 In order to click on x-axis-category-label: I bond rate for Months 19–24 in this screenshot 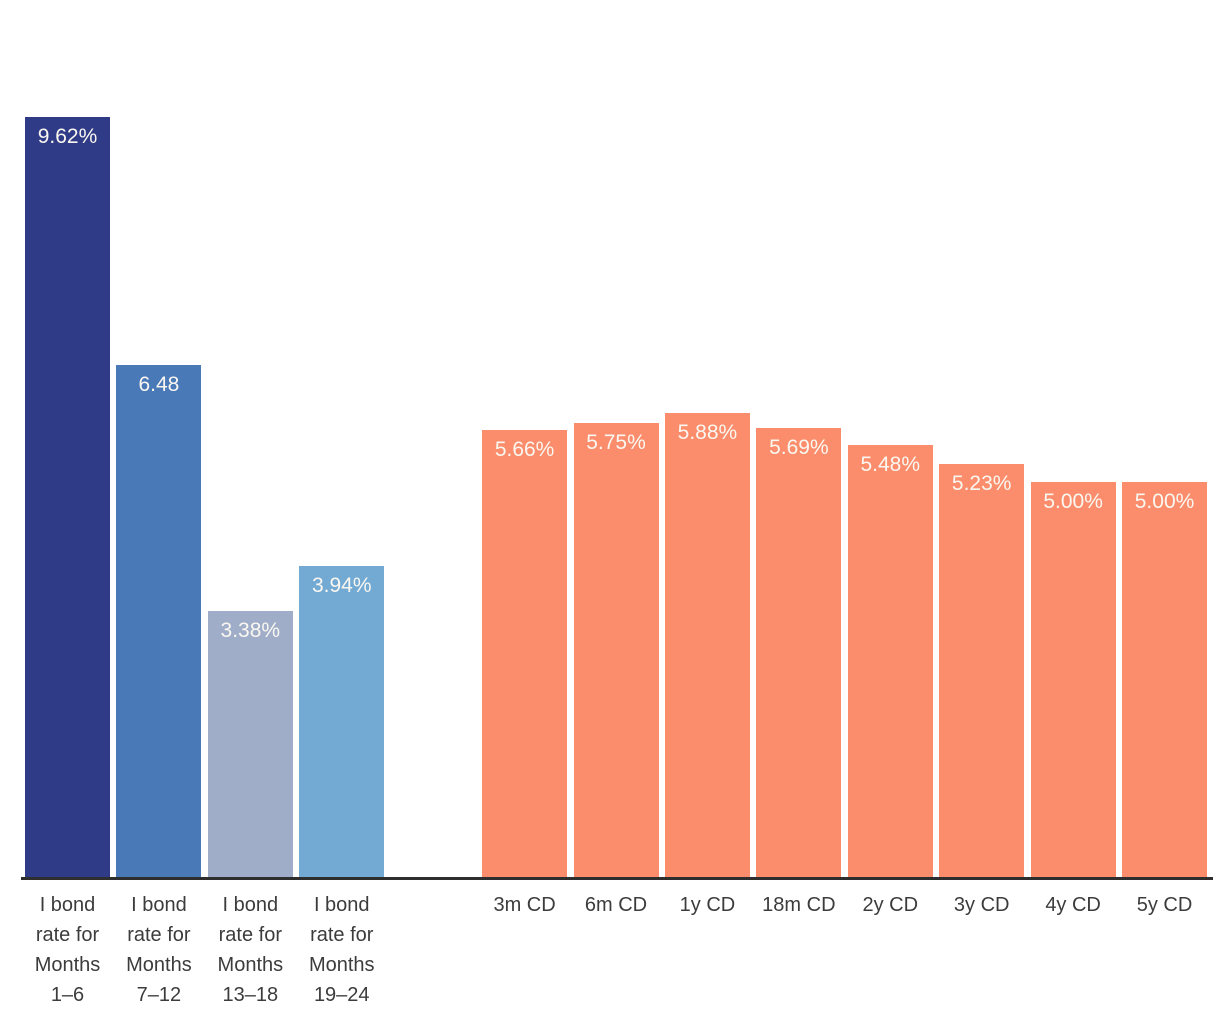, I will do `click(341, 950)`.